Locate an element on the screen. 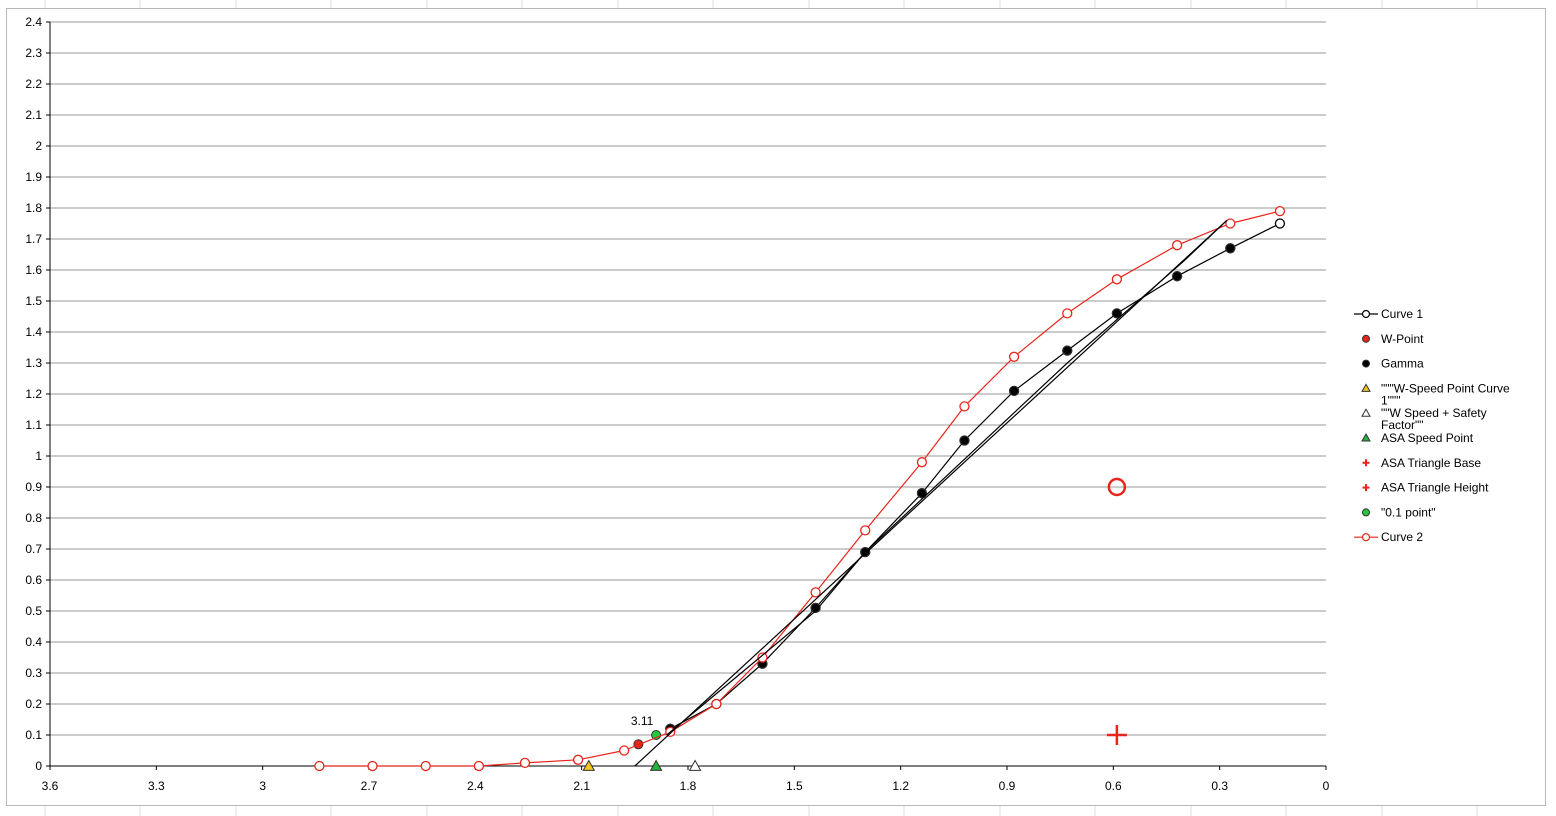  legend-item: ASA Triangle Base is located at coordinates (1421, 463).